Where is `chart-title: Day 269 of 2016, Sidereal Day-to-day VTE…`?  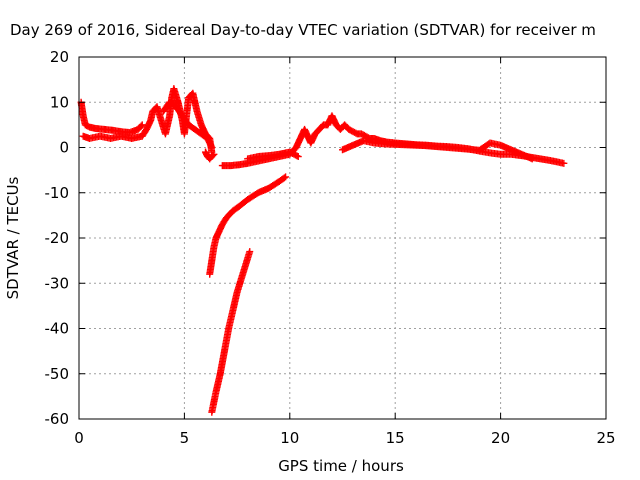 chart-title: Day 269 of 2016, Sidereal Day-to-day VTE… is located at coordinates (303, 30).